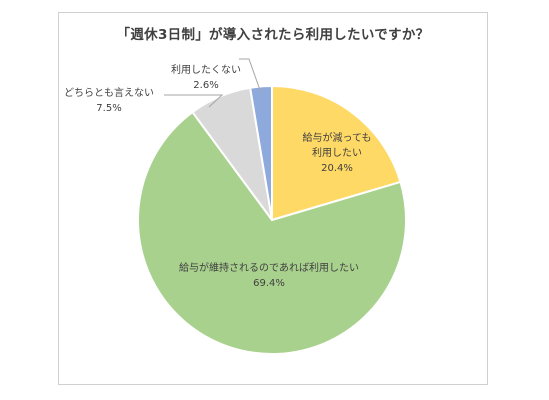 The image size is (549, 400). I want to click on slice-category-label-0: 利用したい, so click(337, 153).